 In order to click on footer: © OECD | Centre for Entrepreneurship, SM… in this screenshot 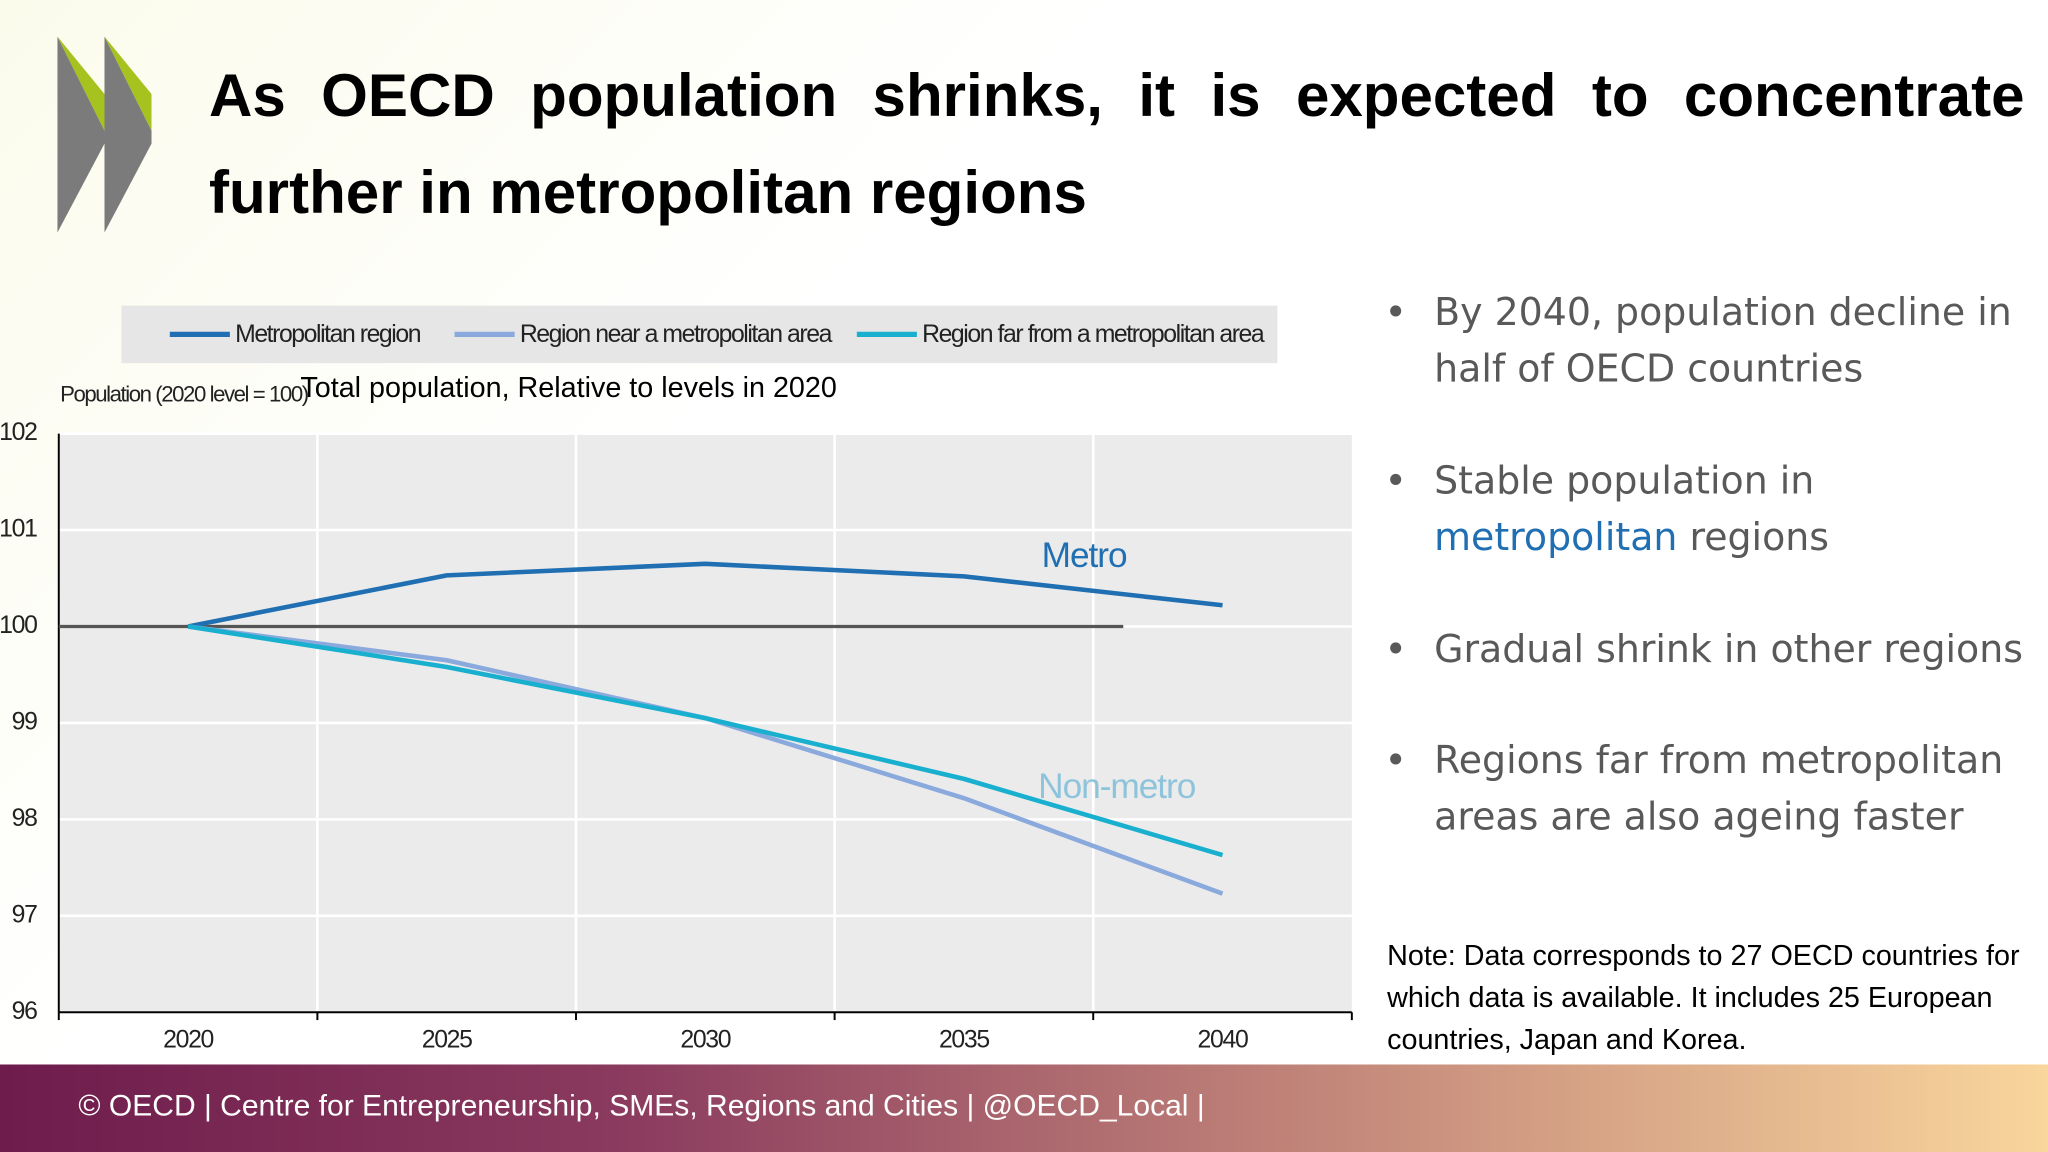, I will do `click(1024, 1108)`.